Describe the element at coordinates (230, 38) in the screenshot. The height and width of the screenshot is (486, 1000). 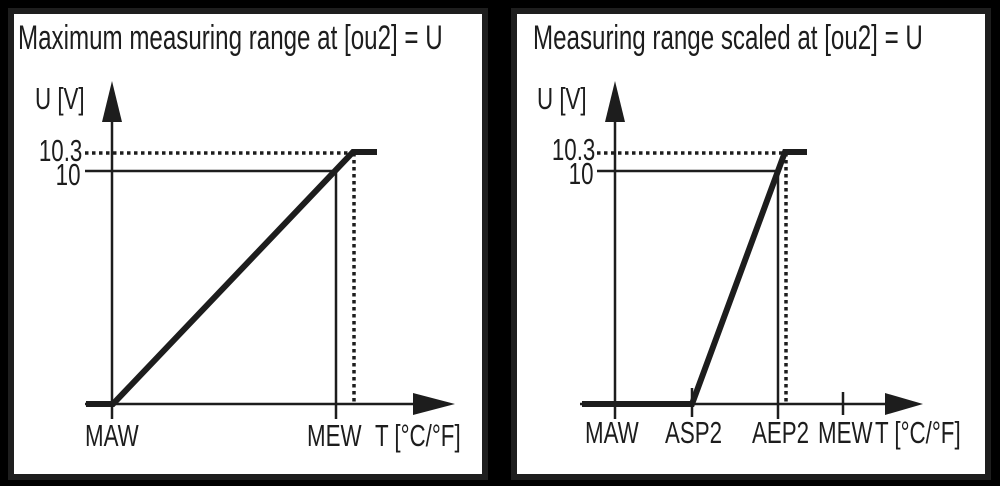
I see `panel-title: Maximum measuring range at [ou2] = U` at that location.